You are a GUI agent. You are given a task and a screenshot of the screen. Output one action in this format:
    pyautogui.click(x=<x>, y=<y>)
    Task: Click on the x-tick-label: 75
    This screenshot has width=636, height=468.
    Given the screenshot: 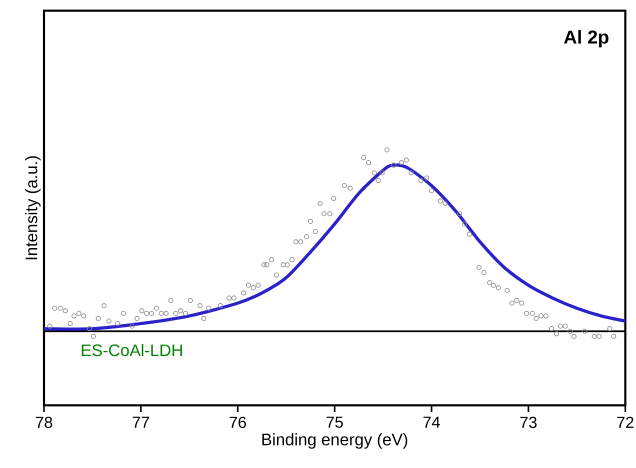 What is the action you would take?
    pyautogui.click(x=334, y=422)
    